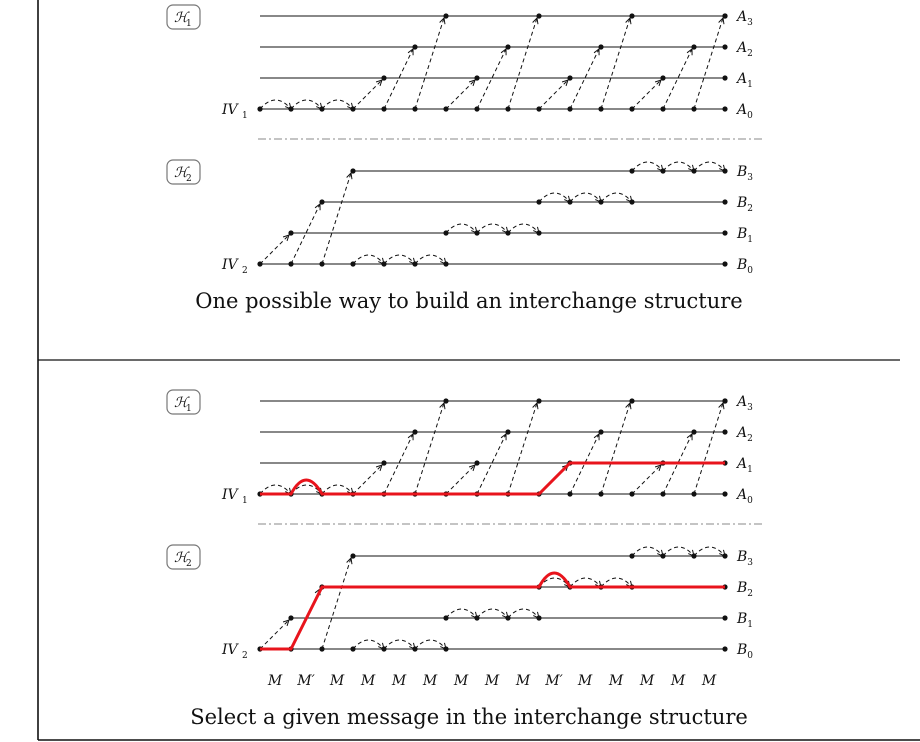 This screenshot has width=920, height=742. Describe the element at coordinates (750, 85) in the screenshot. I see `chain-a-label-sub-1: 1` at that location.